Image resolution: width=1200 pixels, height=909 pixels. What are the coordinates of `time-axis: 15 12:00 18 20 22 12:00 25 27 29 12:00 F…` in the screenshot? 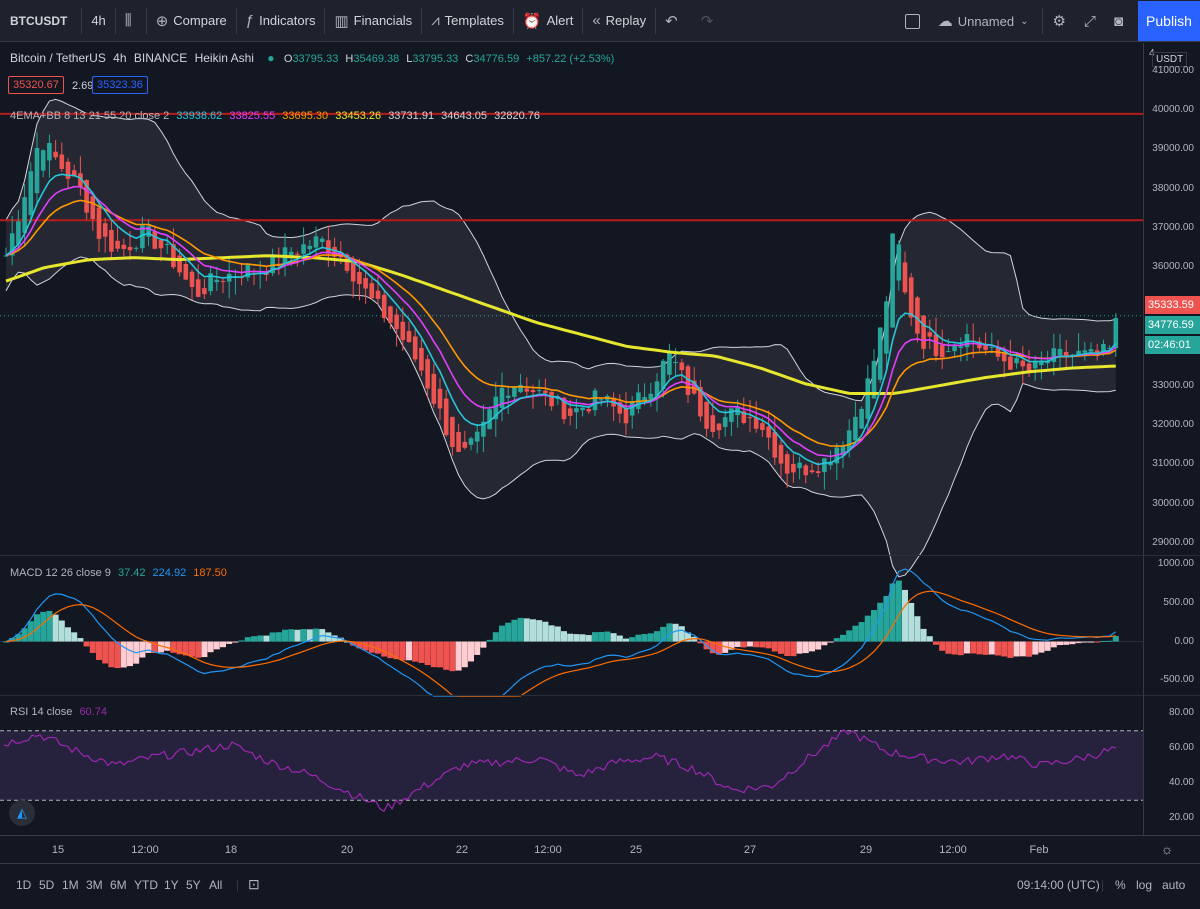 It's located at (600, 849).